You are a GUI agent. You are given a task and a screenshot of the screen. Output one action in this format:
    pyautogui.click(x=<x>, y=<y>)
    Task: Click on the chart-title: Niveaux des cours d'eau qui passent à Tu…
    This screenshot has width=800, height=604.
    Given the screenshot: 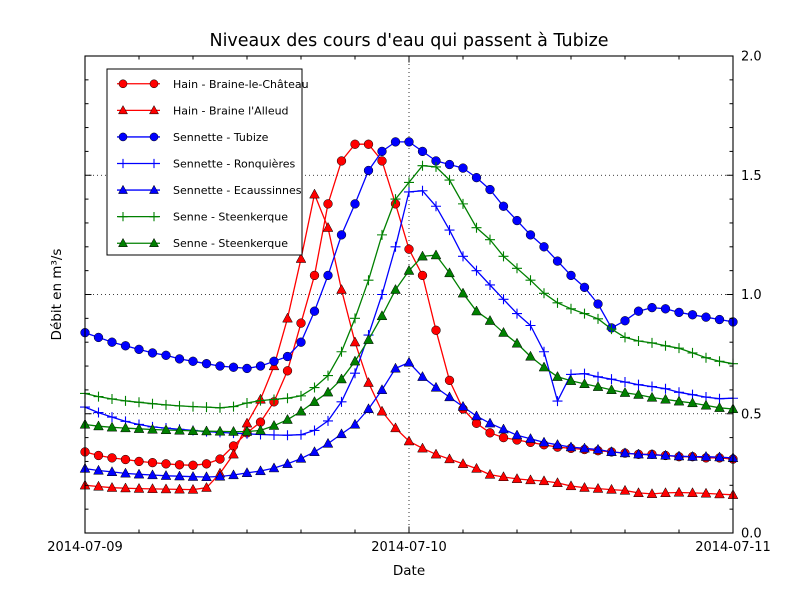 What is the action you would take?
    pyautogui.click(x=408, y=41)
    